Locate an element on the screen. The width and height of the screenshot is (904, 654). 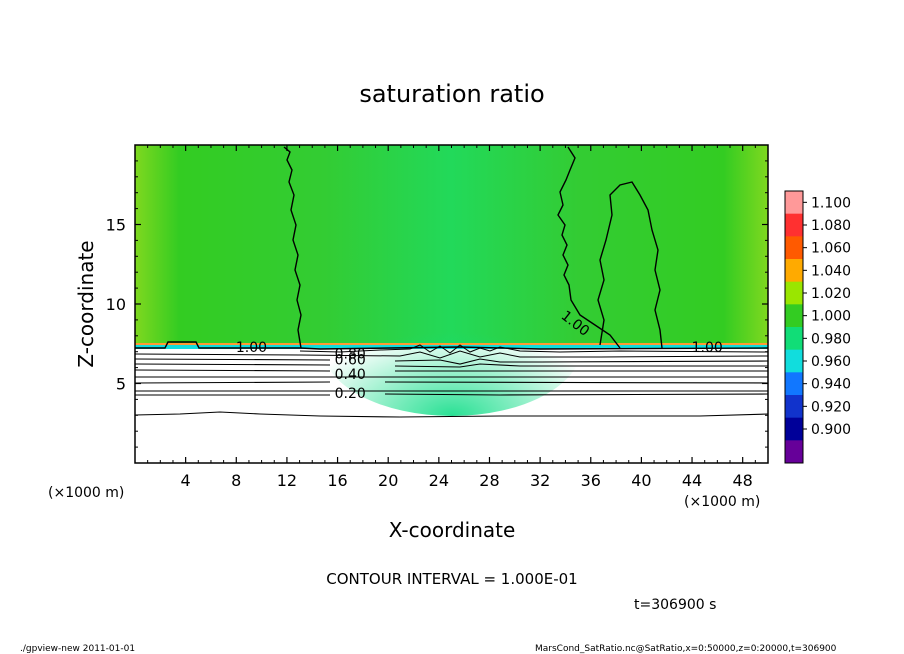
y-tick-label: 10 is located at coordinates (116, 304).